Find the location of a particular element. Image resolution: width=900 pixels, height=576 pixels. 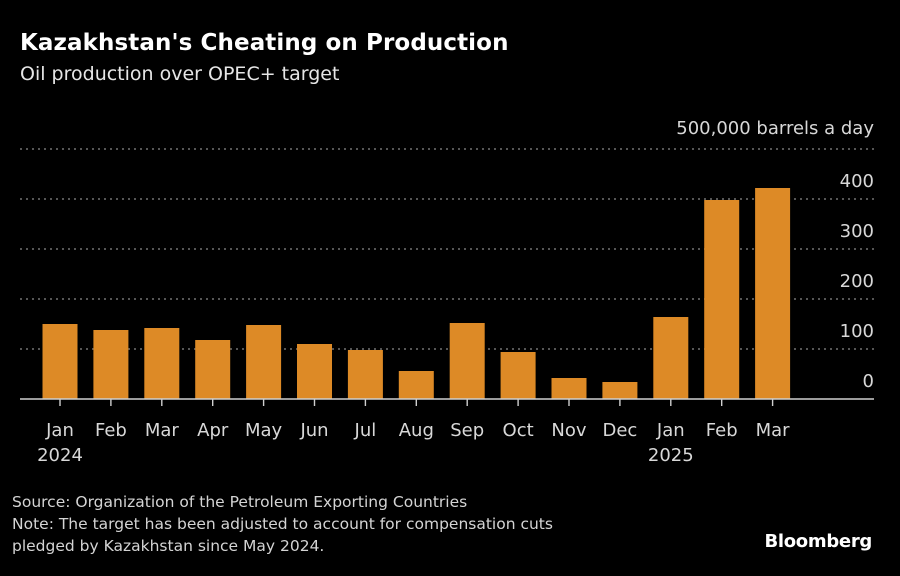

x-tick-label: Apr is located at coordinates (213, 430).